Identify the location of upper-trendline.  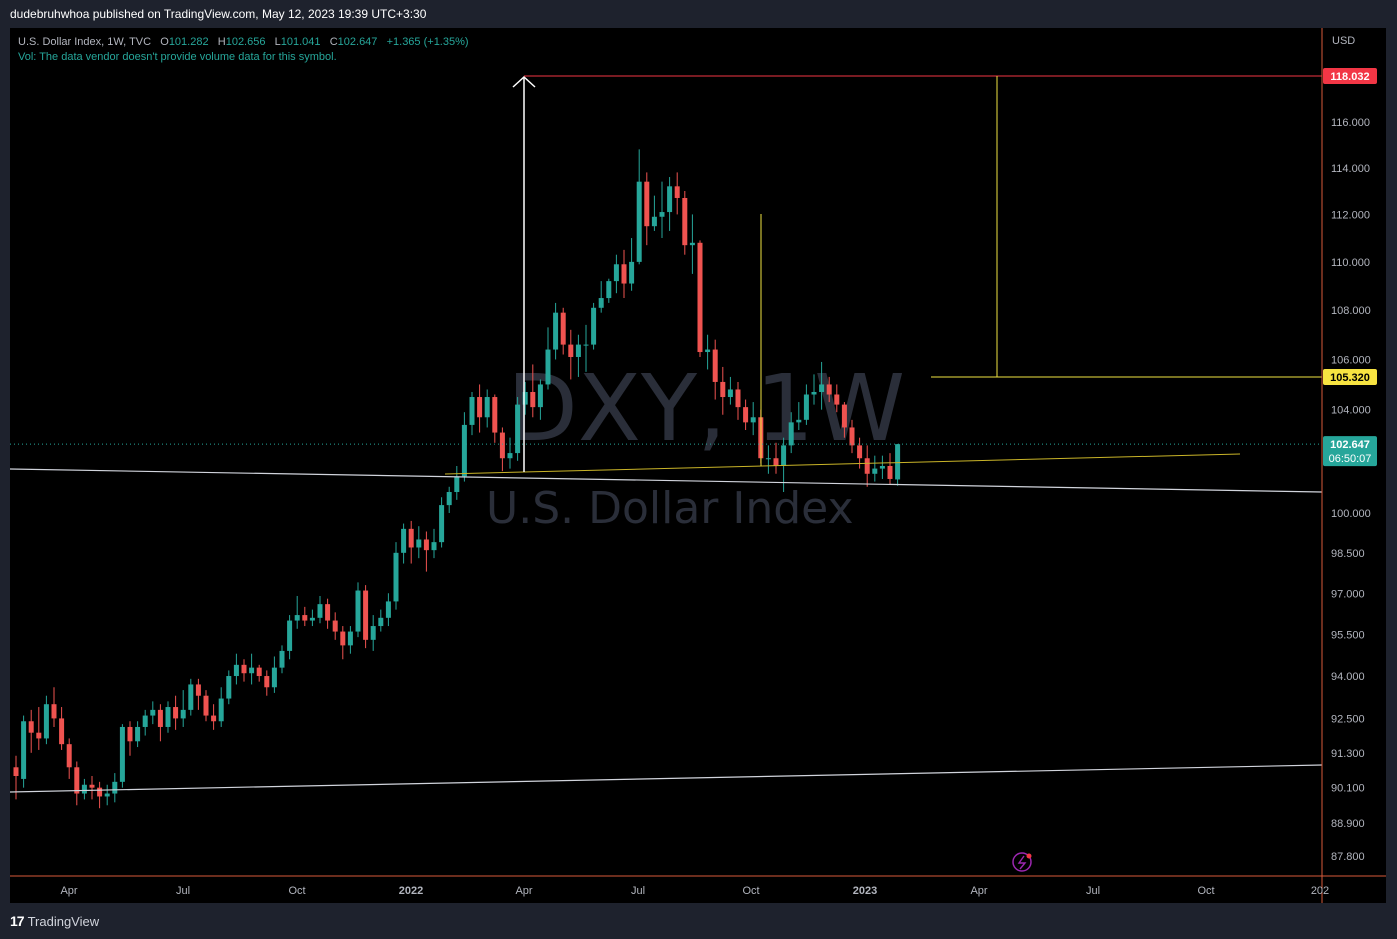
(666, 480).